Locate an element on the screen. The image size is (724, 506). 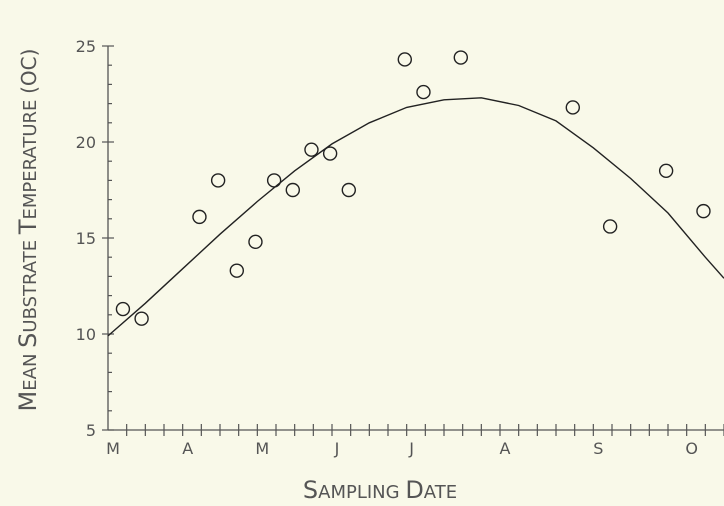
y-title-initial: T is located at coordinates (28, 227).